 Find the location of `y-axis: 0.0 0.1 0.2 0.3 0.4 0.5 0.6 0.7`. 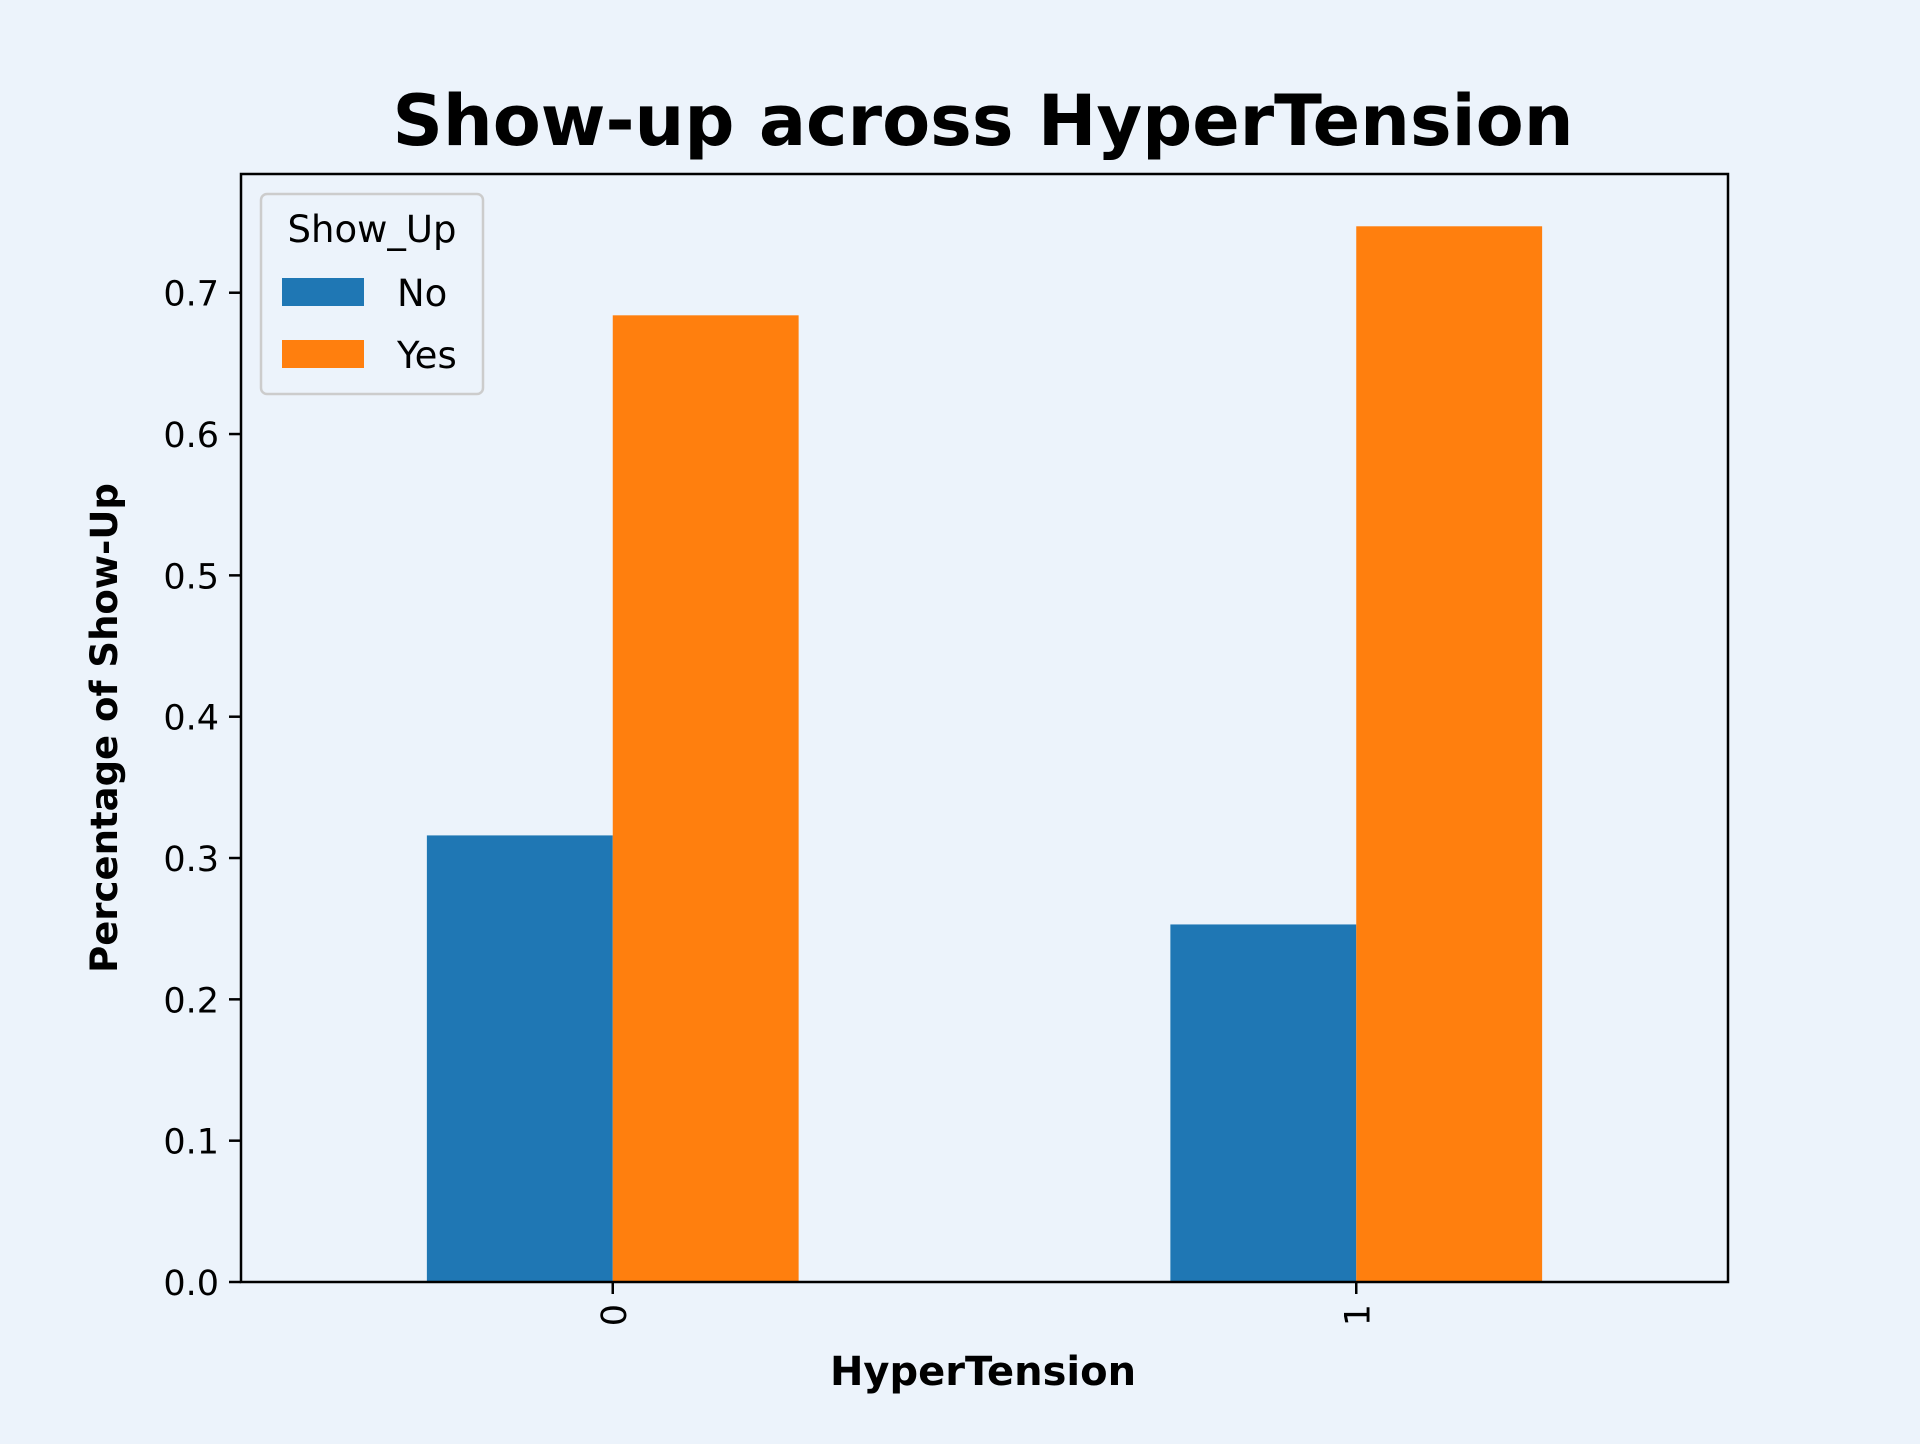

y-axis: 0.0 0.1 0.2 0.3 0.4 0.5 0.6 0.7 is located at coordinates (202, 789).